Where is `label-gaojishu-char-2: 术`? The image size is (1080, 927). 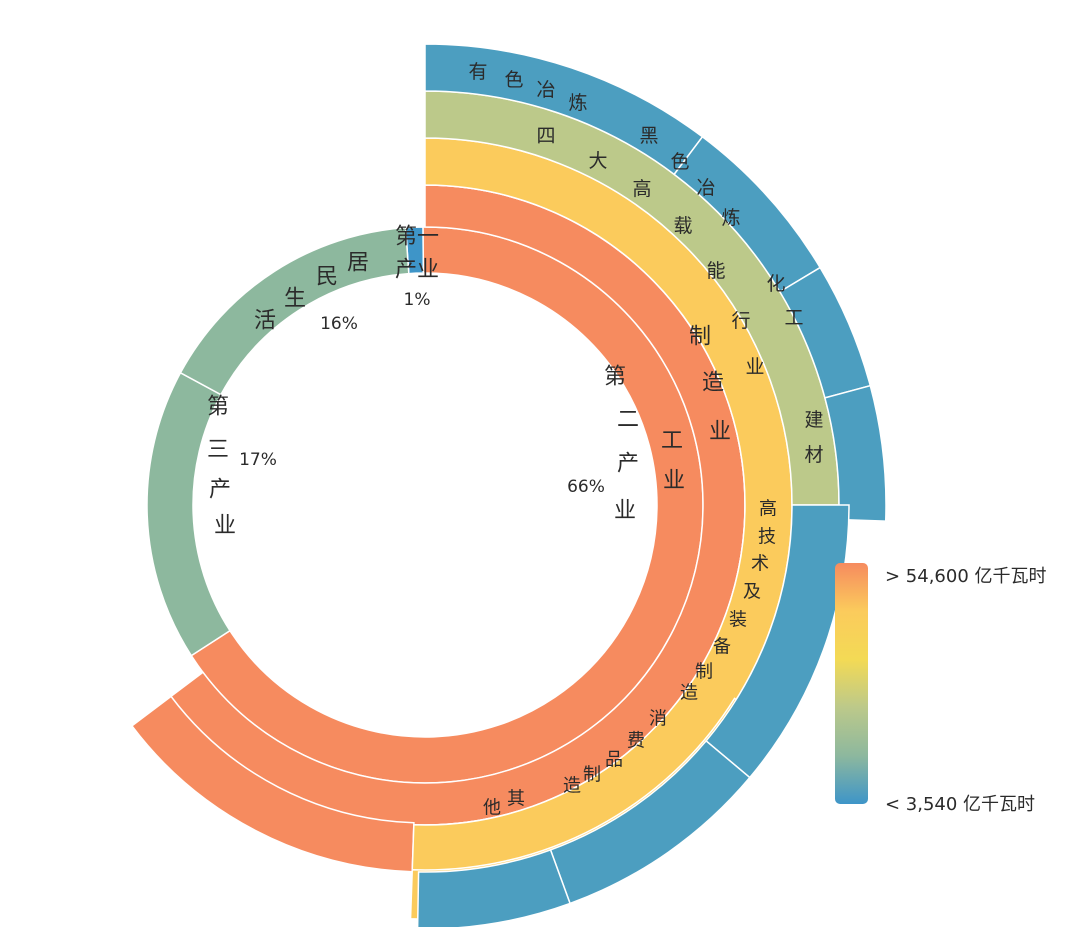
label-gaojishu-char-2: 术 is located at coordinates (760, 564).